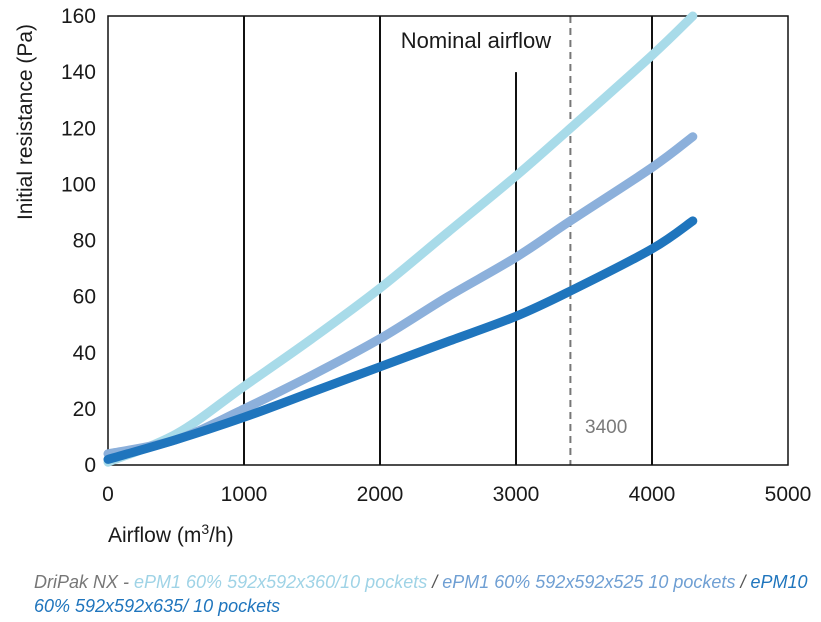 This screenshot has height=622, width=821. I want to click on y-axis-title: Initial resistance (Pa), so click(25, 122).